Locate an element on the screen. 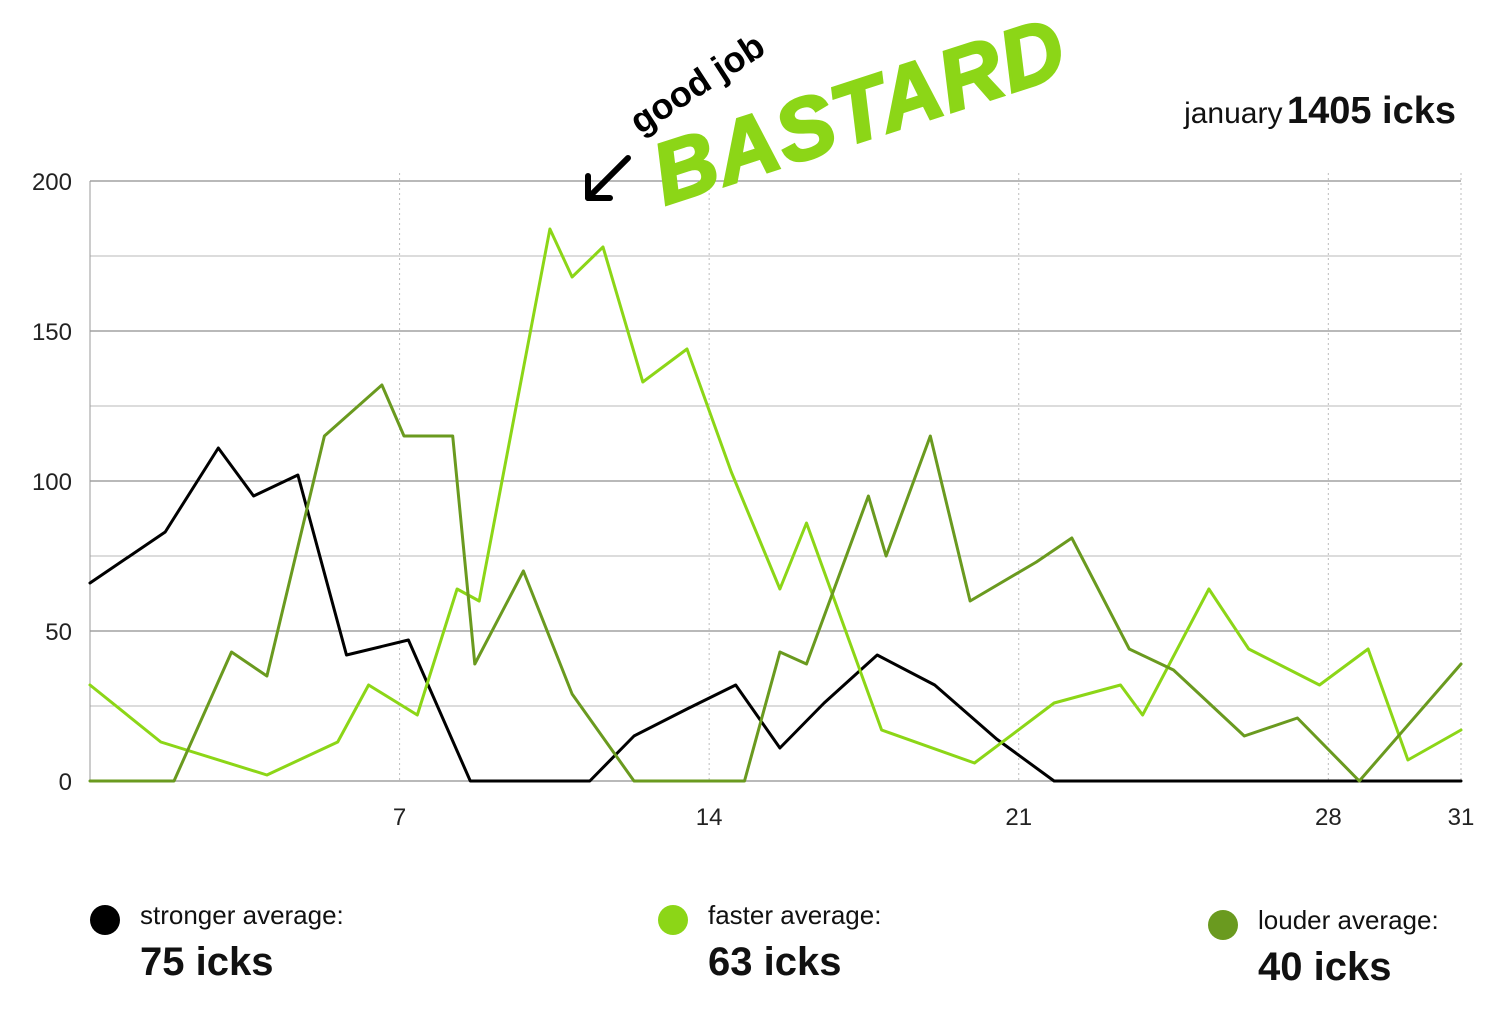  arrow-icon is located at coordinates (608, 178).